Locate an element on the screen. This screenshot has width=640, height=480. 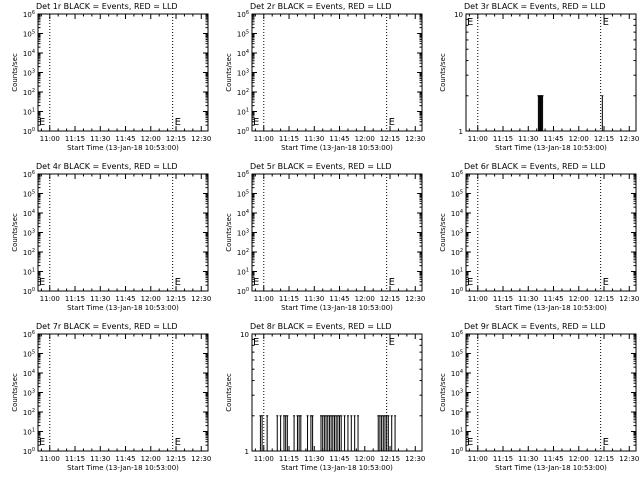
plot-title: Det 5r BLACK = Events, RED = LLD is located at coordinates (321, 166).